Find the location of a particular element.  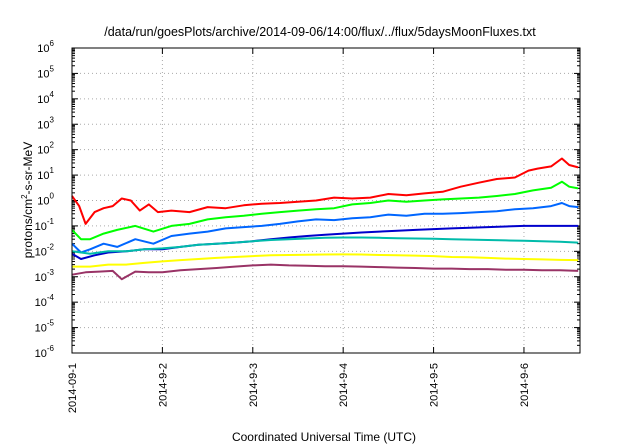

y-tick-label: 10⁻⁴ is located at coordinates (45, 301).